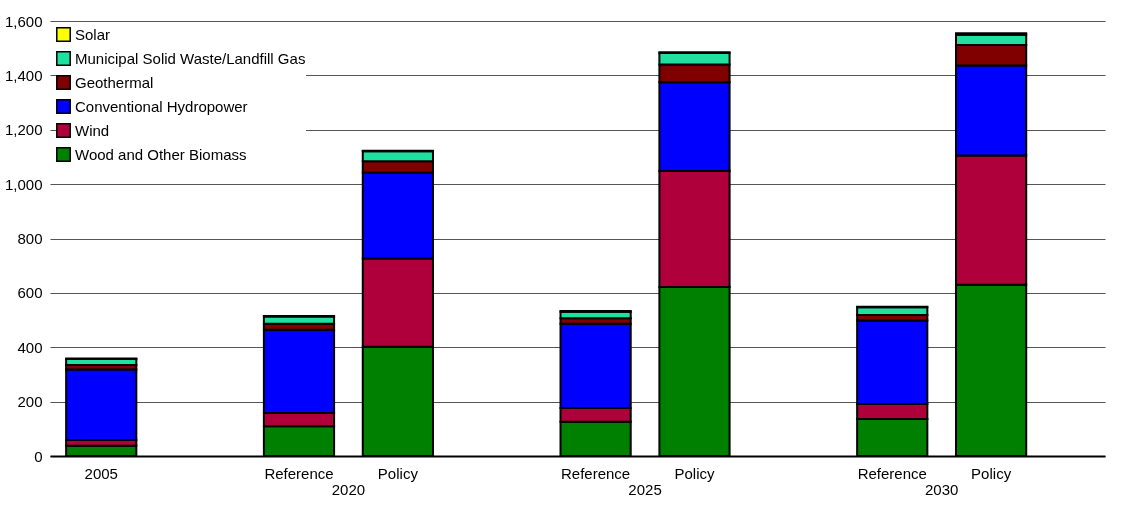 The height and width of the screenshot is (510, 1133). I want to click on text: 2020, so click(348, 489).